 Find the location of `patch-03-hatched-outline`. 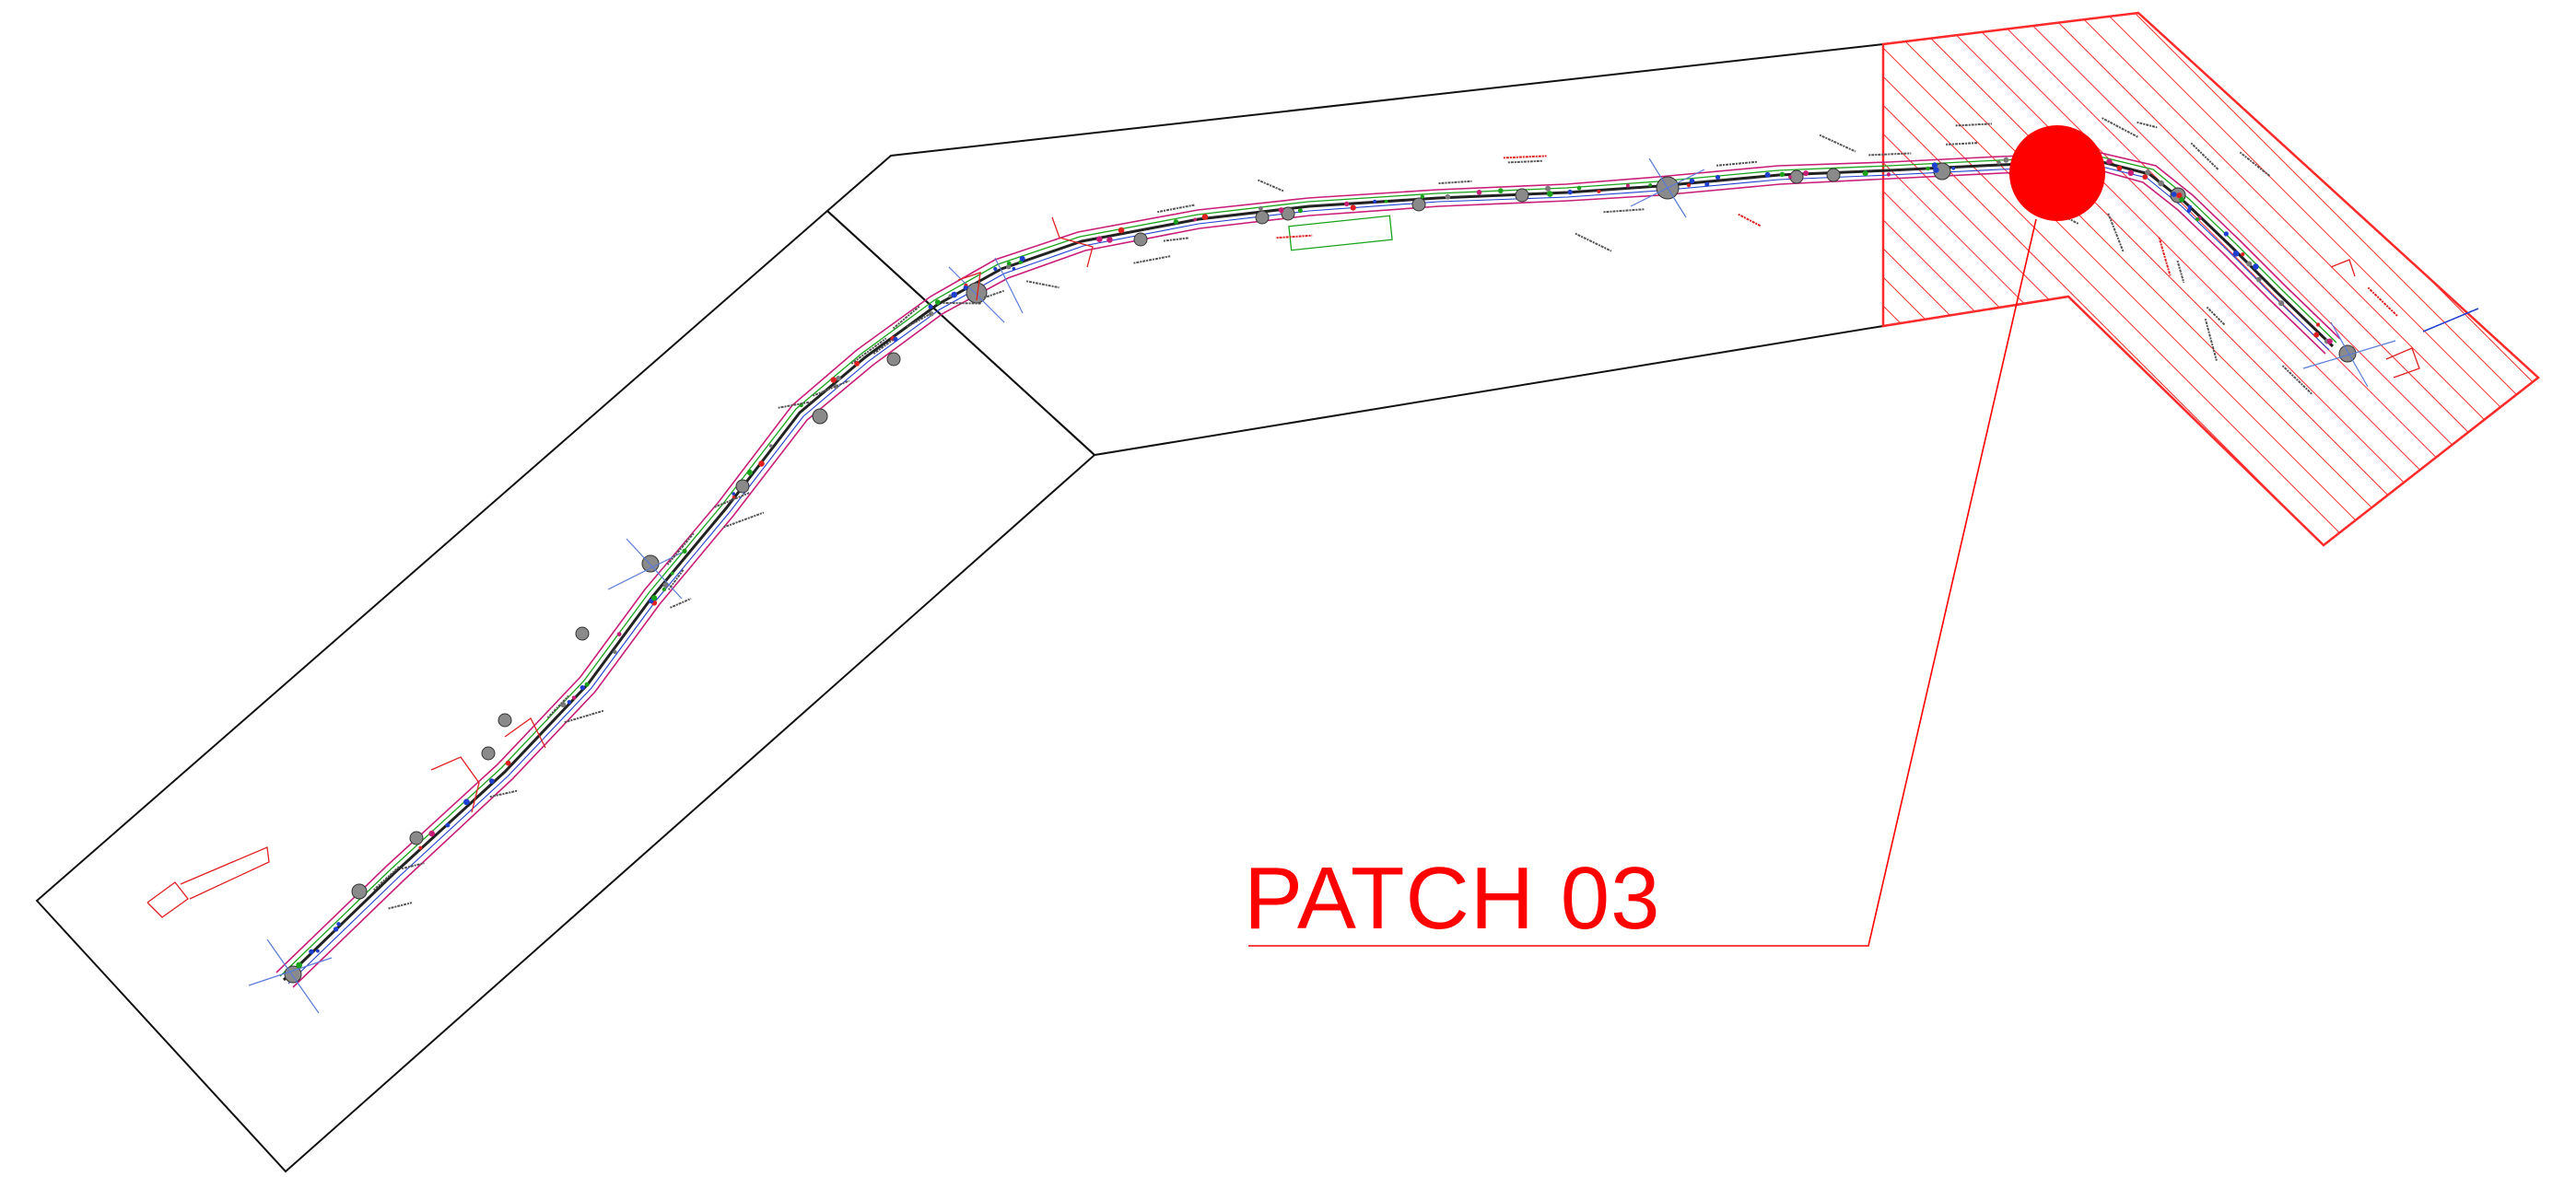

patch-03-hatched-outline is located at coordinates (2210, 279).